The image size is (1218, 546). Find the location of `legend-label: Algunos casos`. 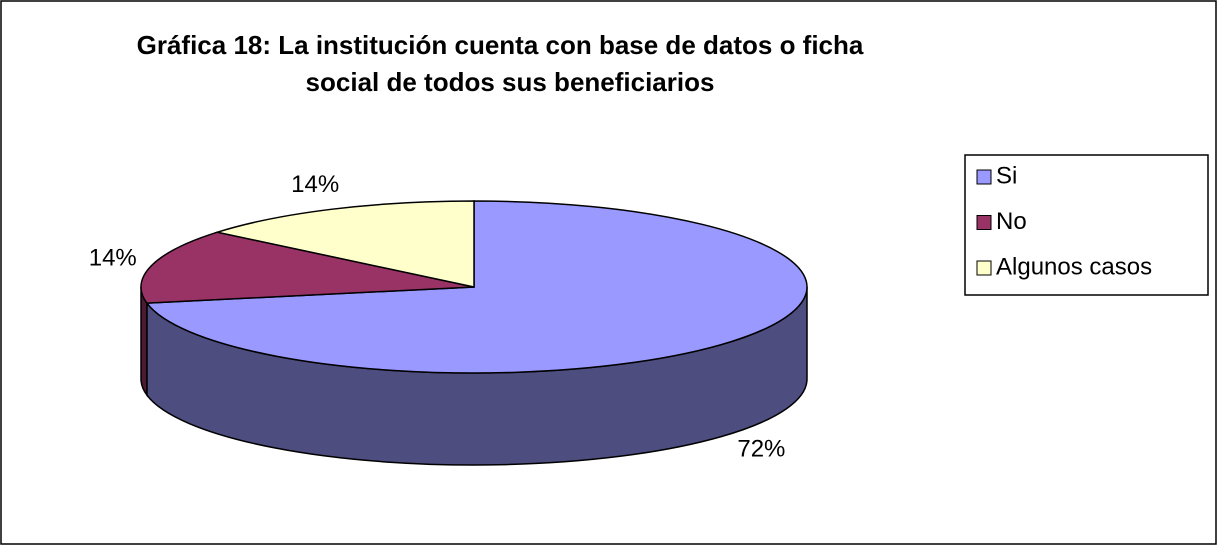

legend-label: Algunos casos is located at coordinates (1074, 266).